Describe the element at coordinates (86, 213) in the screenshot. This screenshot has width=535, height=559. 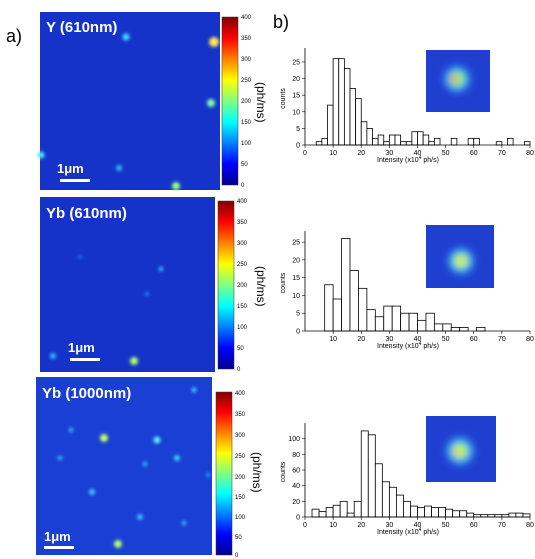
I see `image-title: Yb (610nm)` at that location.